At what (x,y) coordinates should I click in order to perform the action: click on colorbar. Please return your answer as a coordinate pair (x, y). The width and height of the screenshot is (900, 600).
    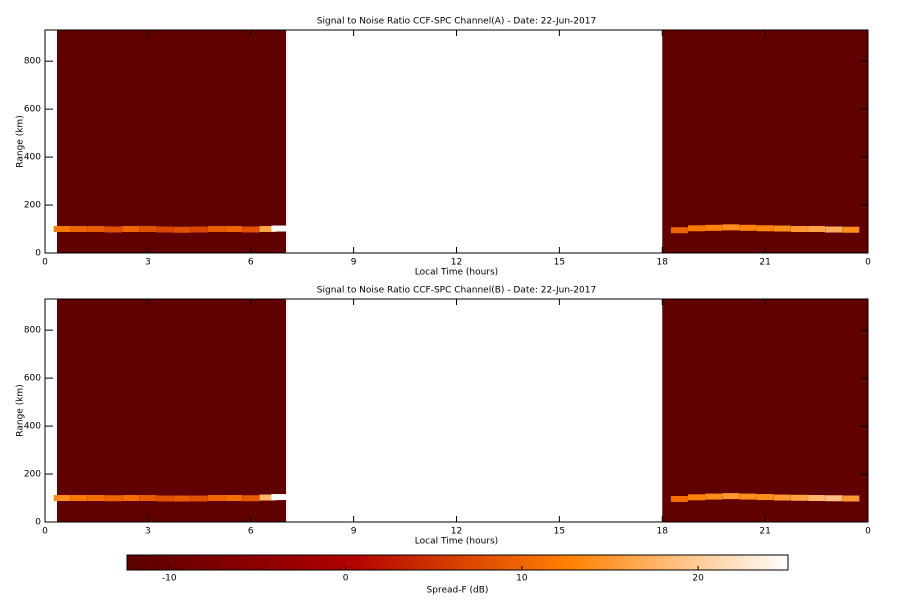
    Looking at the image, I should click on (457, 562).